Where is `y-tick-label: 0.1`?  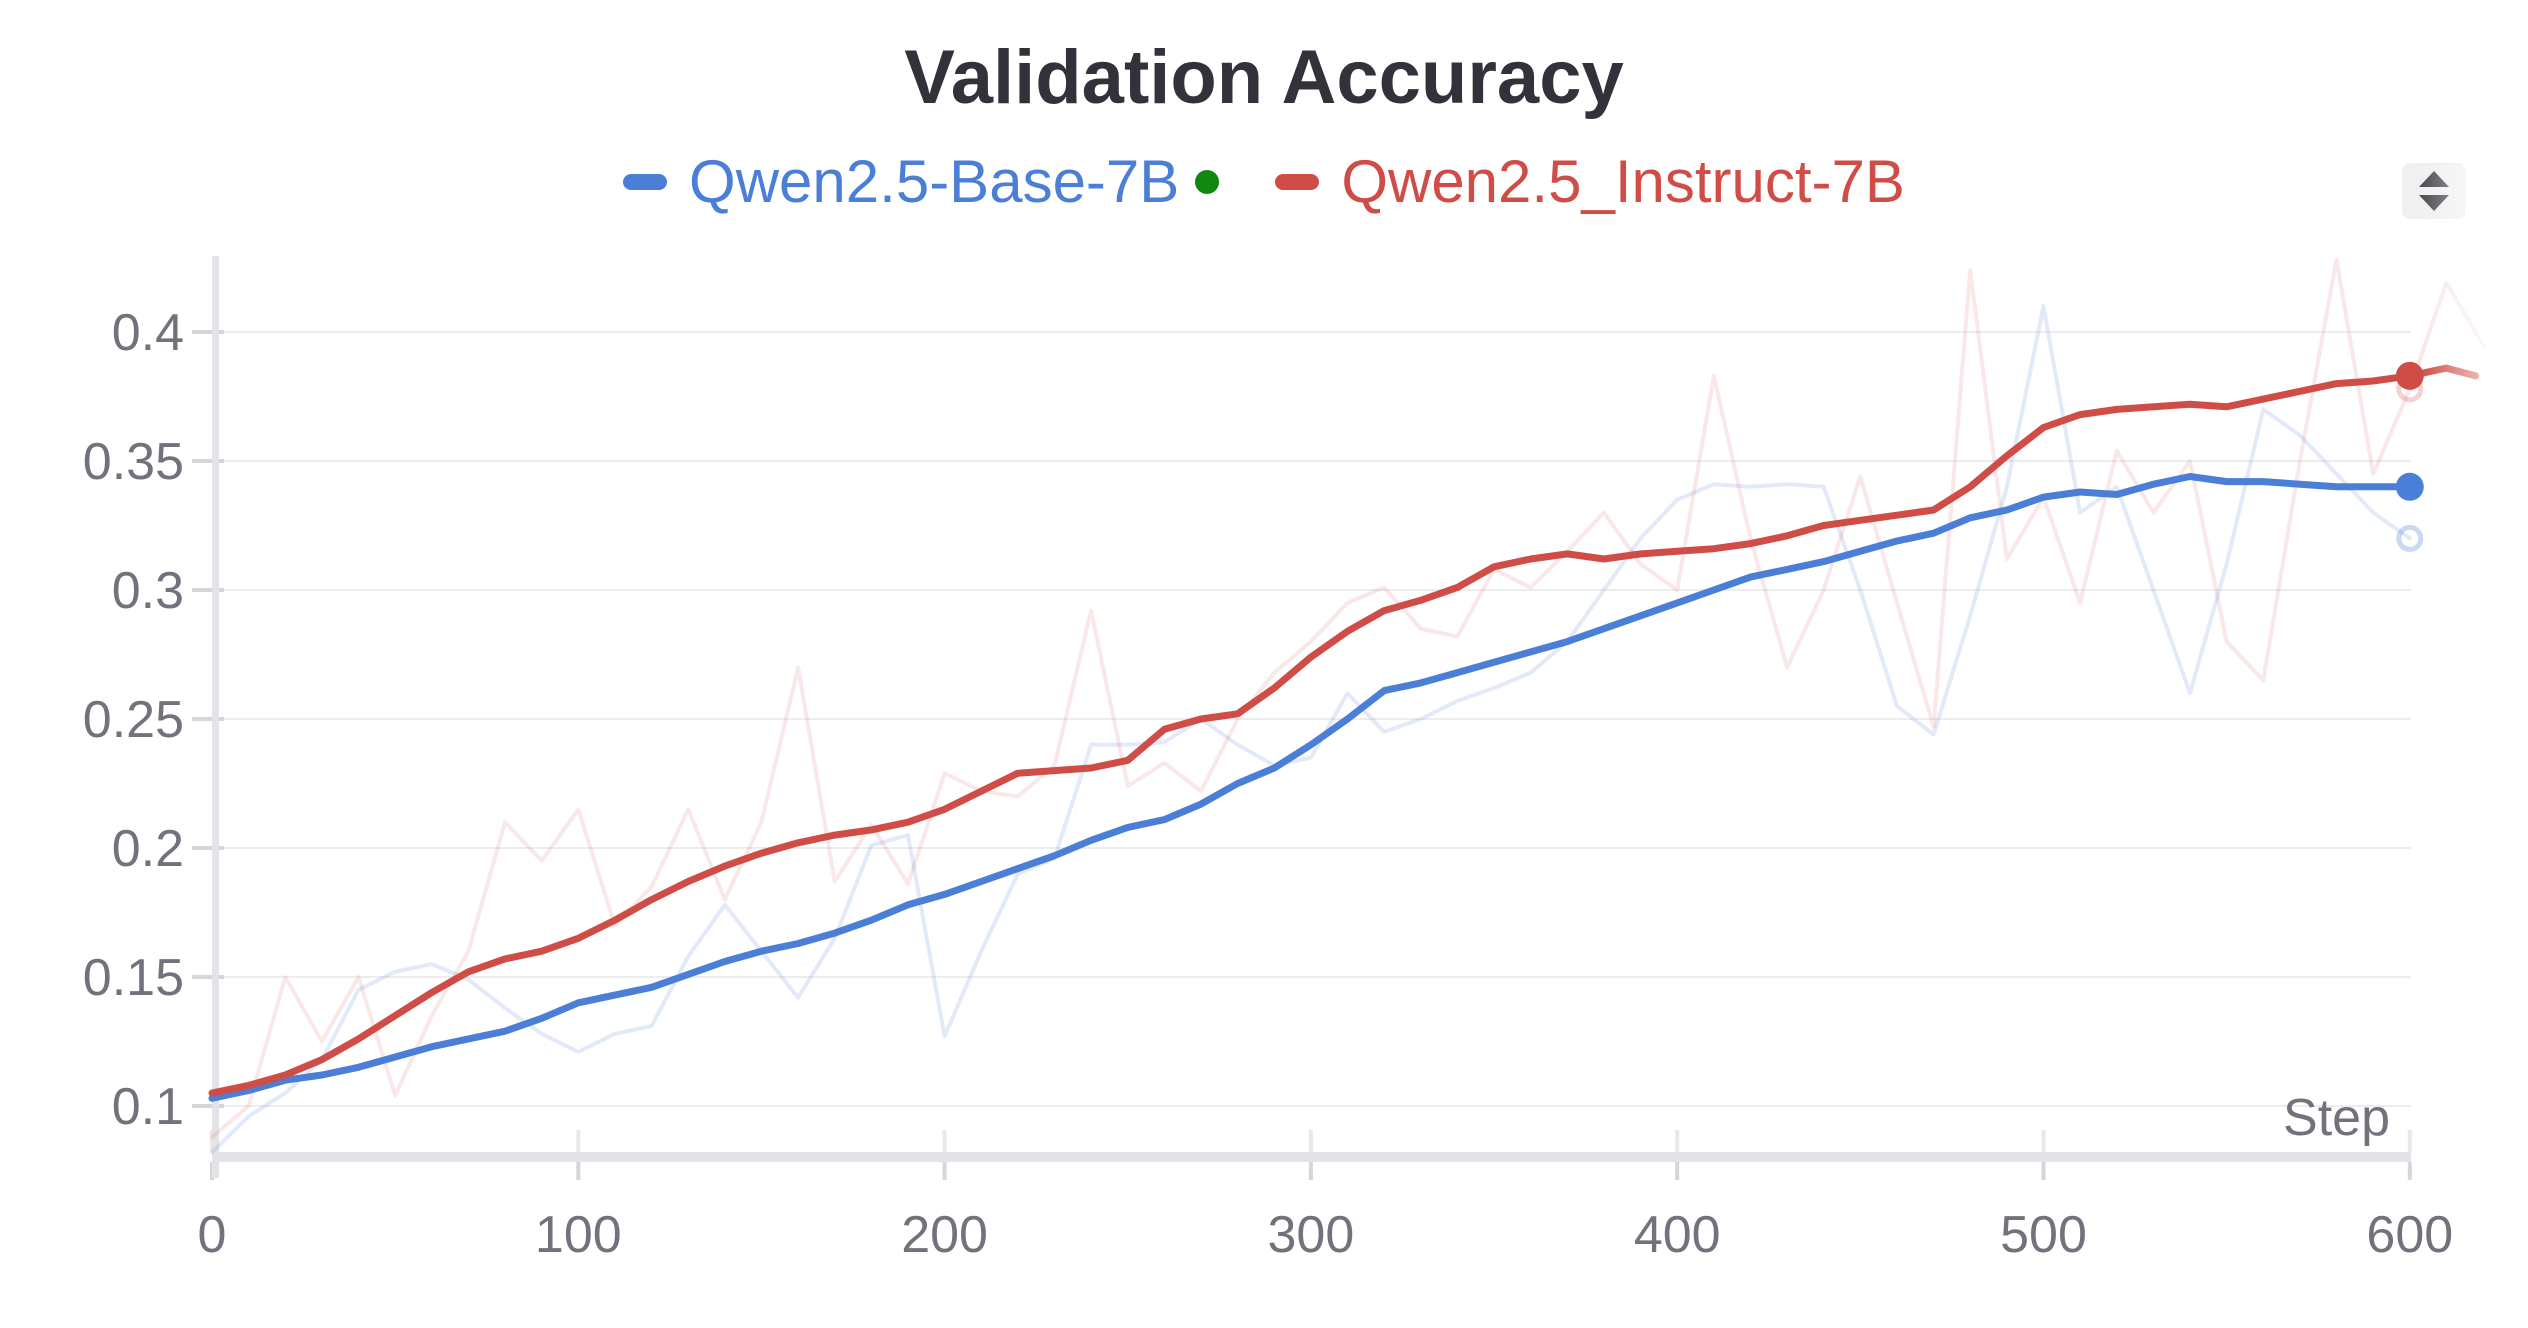 y-tick-label: 0.1 is located at coordinates (148, 1107).